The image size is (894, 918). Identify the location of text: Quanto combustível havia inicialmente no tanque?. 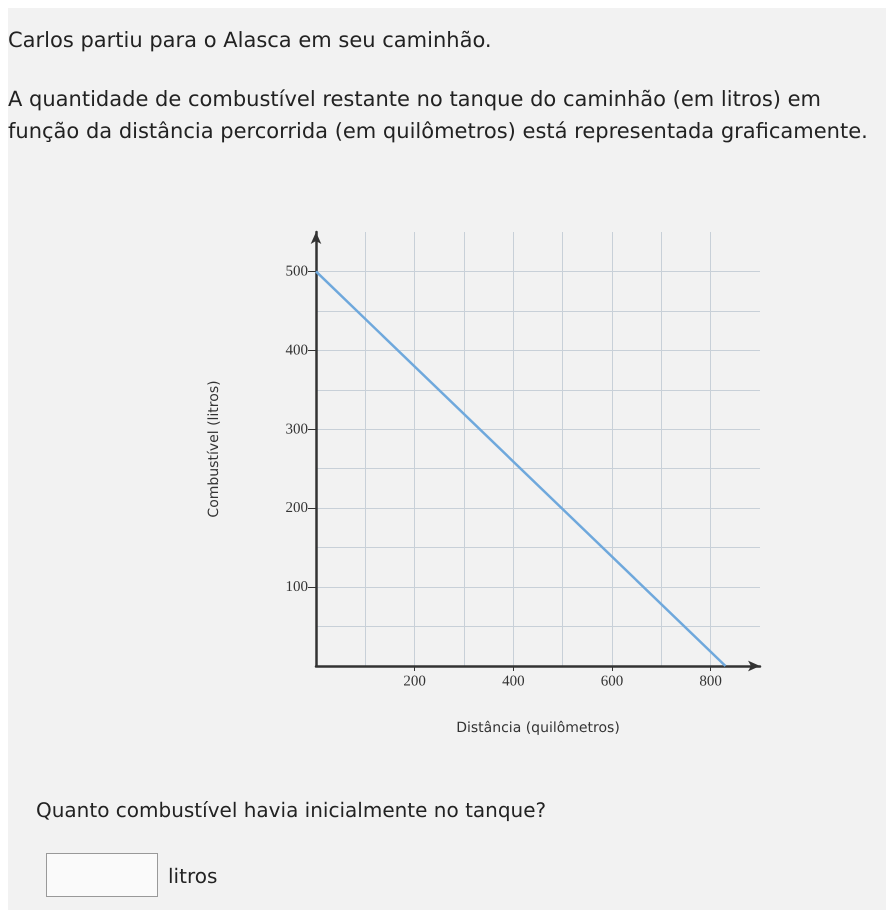
(291, 810).